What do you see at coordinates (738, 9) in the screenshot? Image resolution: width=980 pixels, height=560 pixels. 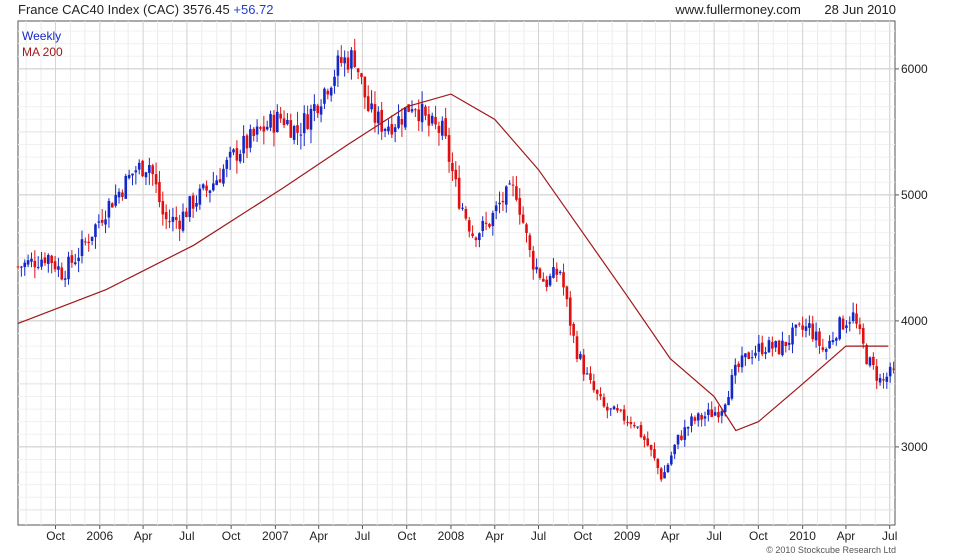 I see `site-link: www.fullermoney.com` at bounding box center [738, 9].